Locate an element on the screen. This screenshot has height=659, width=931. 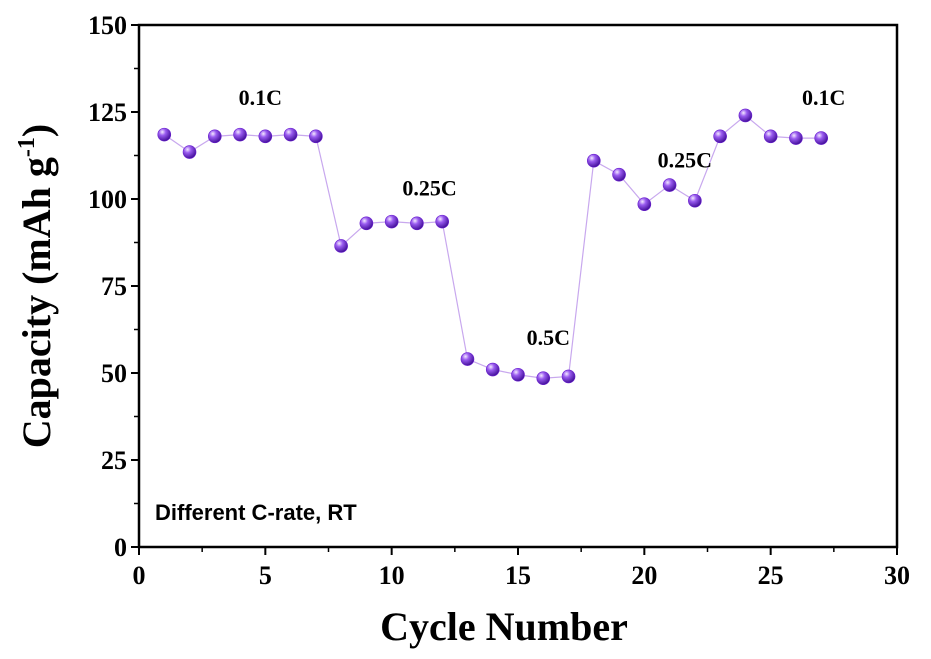
y-axis-label: Capacity (mAh g-1) is located at coordinates (36, 286).